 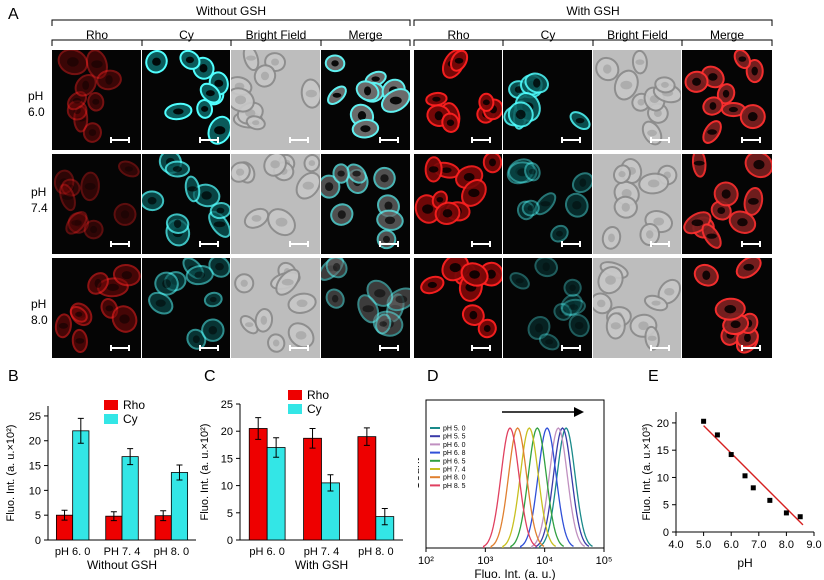 What do you see at coordinates (458, 35) in the screenshot?
I see `col-header-rho-2: Rho` at bounding box center [458, 35].